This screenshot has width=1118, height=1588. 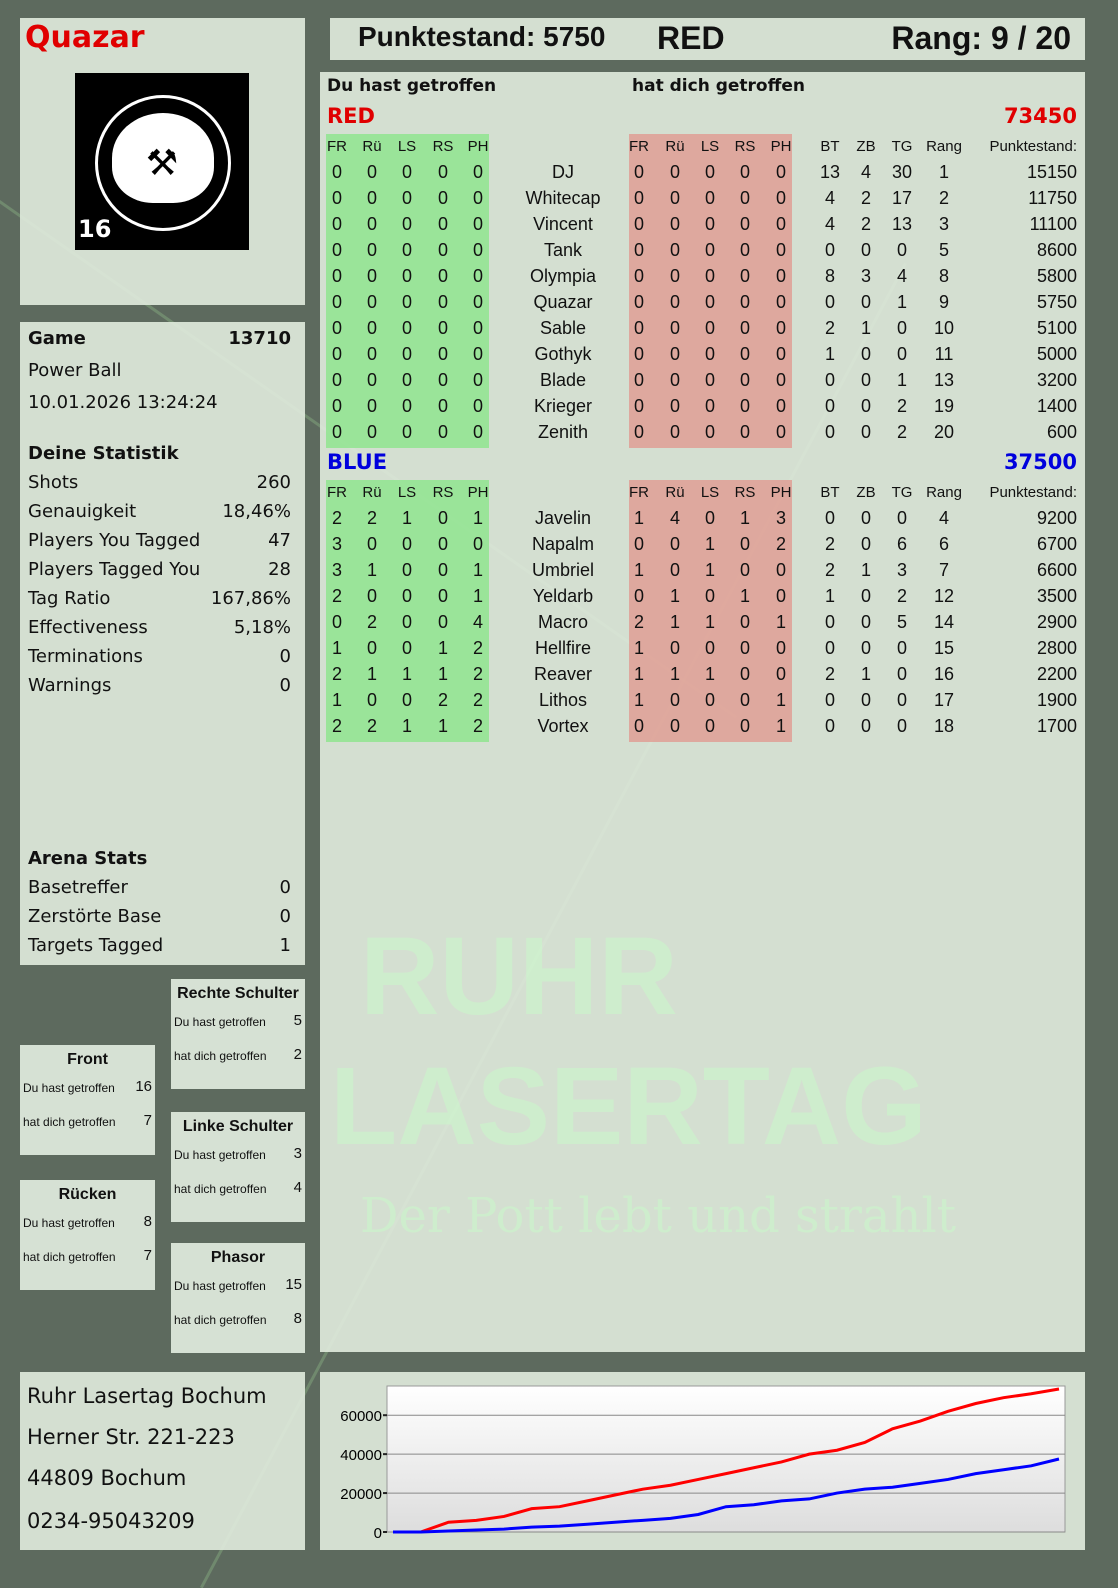 What do you see at coordinates (675, 146) in the screenshot?
I see `column-header: Rü` at bounding box center [675, 146].